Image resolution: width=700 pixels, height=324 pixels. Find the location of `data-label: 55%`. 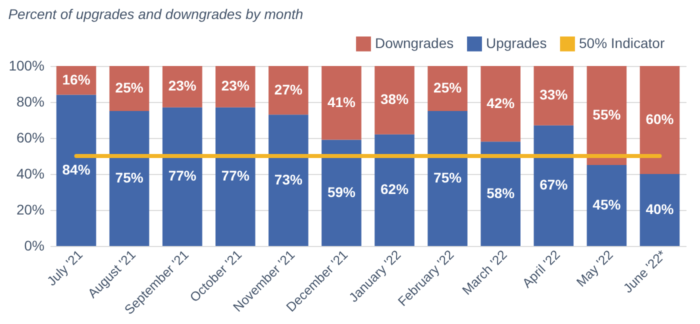

data-label: 55% is located at coordinates (607, 114).